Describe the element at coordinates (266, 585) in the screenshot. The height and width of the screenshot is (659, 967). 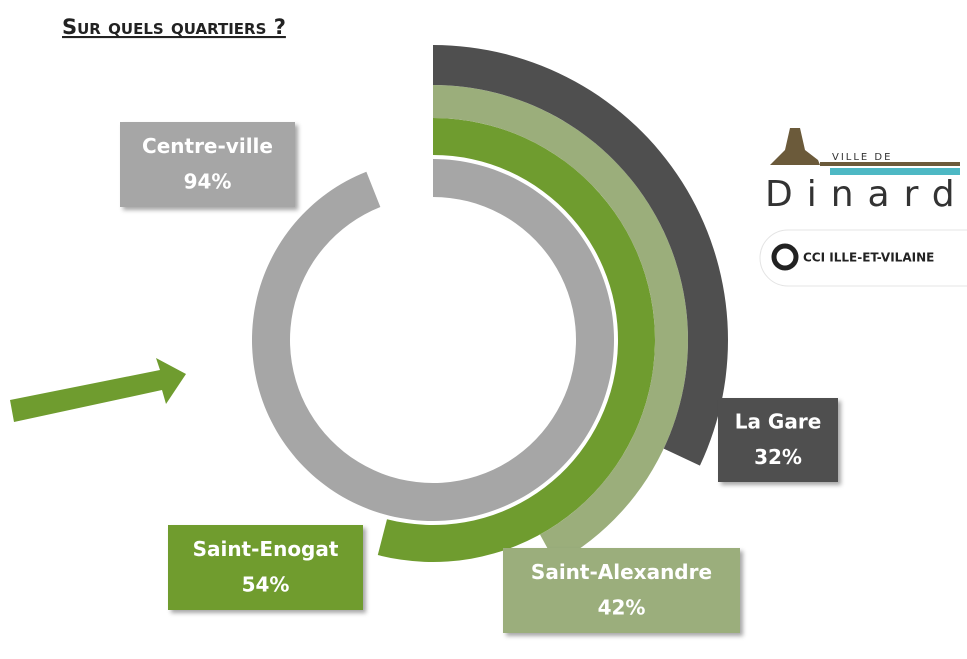
I see `value-label: 54%` at that location.